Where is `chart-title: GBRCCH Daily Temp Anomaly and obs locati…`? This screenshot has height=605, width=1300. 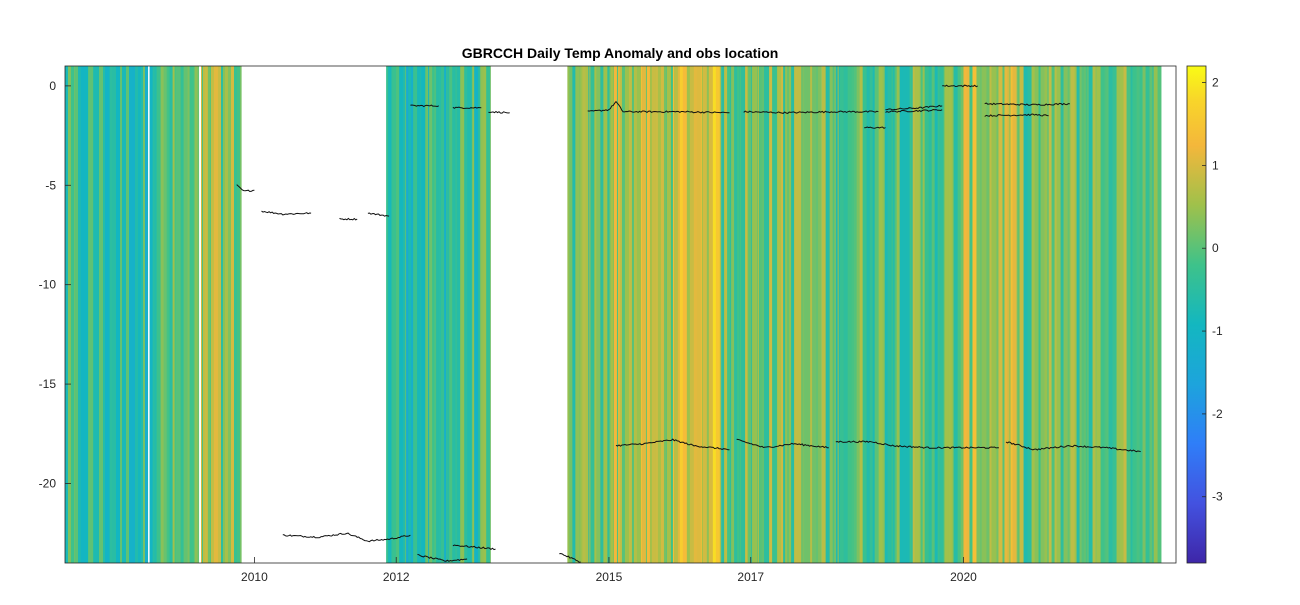 chart-title: GBRCCH Daily Temp Anomaly and obs locati… is located at coordinates (620, 53).